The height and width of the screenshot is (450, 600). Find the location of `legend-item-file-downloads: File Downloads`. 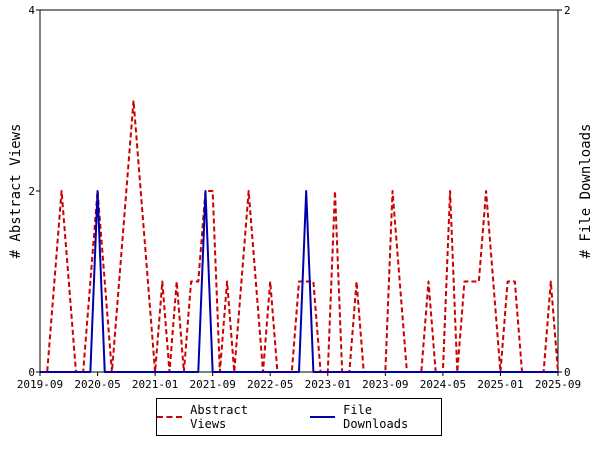

legend-item-file-downloads: File Downloads is located at coordinates (375, 417).